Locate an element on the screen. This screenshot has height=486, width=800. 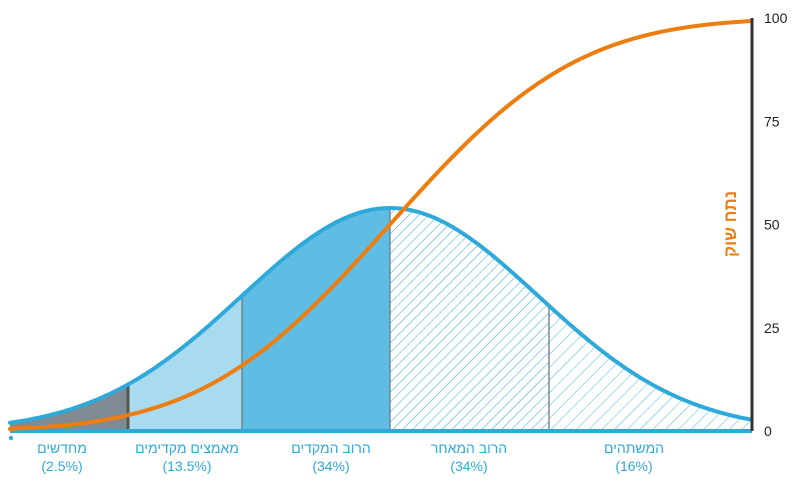
y-axis: 0 25 50 75 100 נתח שוק is located at coordinates (754, 224).